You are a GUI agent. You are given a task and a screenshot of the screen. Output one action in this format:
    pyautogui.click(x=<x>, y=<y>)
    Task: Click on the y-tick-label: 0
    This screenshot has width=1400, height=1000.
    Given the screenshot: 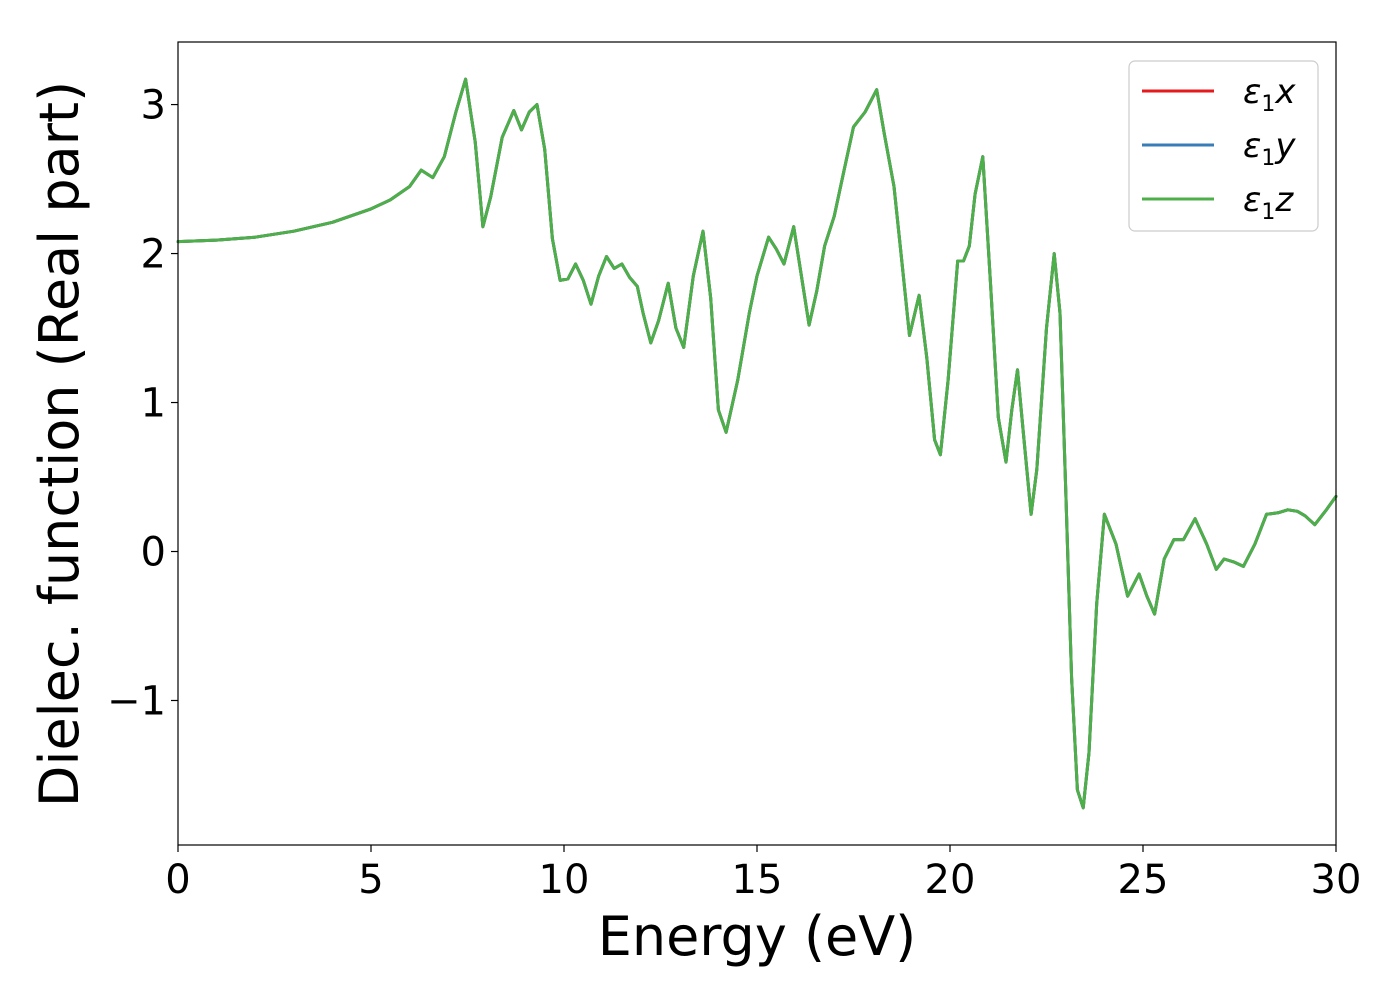 What is the action you would take?
    pyautogui.click(x=153, y=553)
    